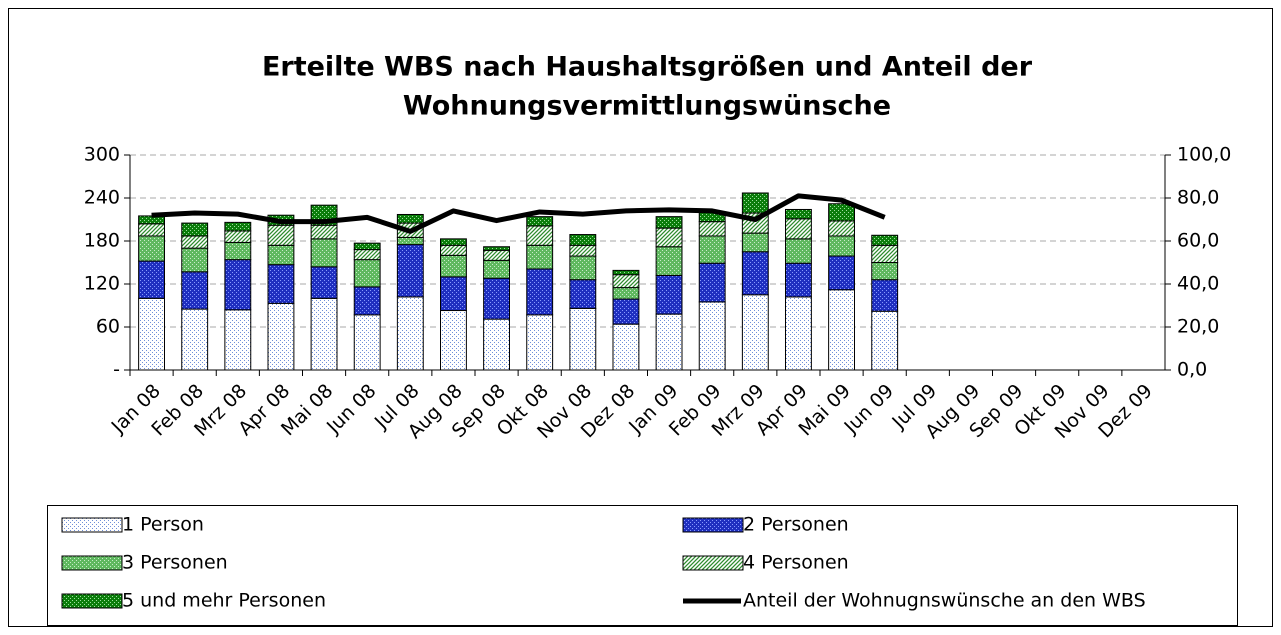  Describe the element at coordinates (108, 327) in the screenshot. I see `y-tick-label: 60` at that location.